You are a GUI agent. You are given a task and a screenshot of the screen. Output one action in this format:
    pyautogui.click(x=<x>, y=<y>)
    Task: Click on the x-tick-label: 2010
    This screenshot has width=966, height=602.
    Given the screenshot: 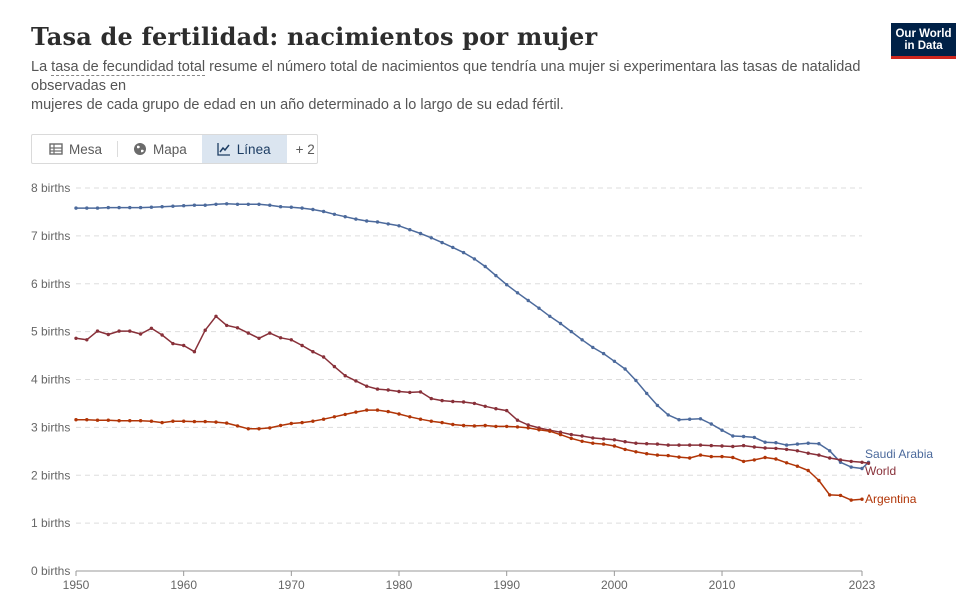 What is the action you would take?
    pyautogui.click(x=722, y=585)
    